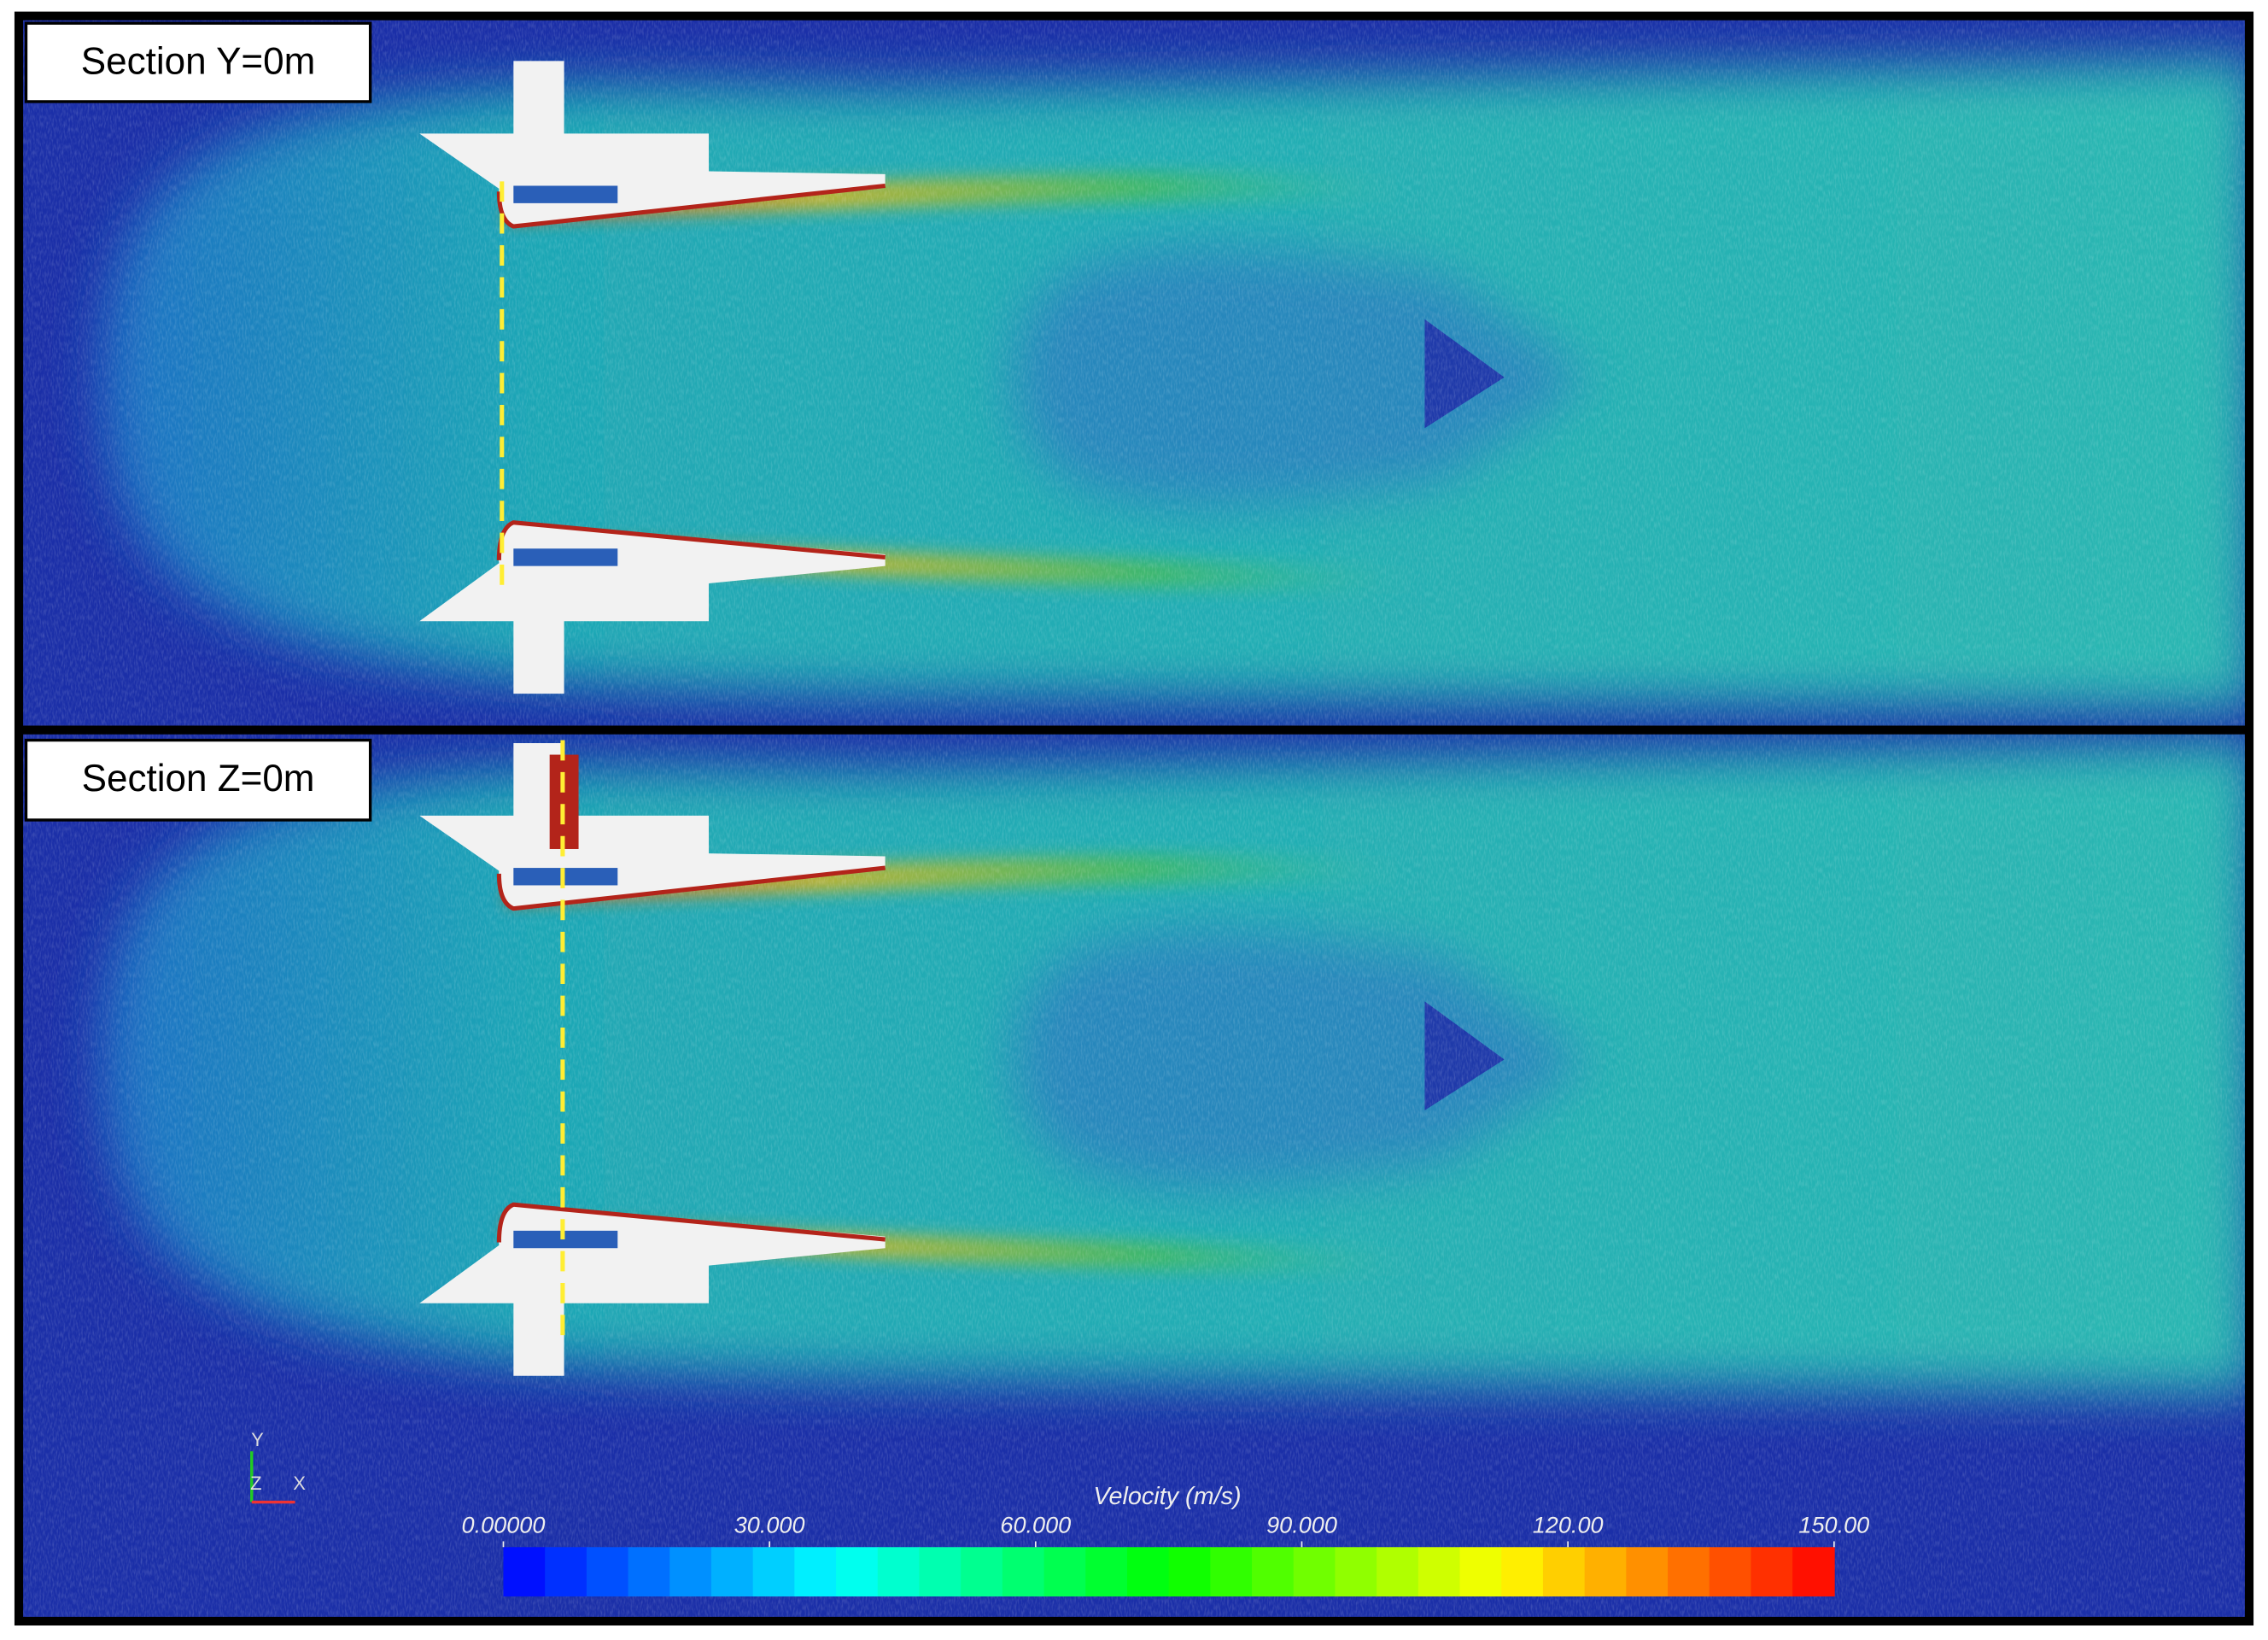  What do you see at coordinates (1833, 1525) in the screenshot?
I see `colorbar-tick-label: 150.00` at bounding box center [1833, 1525].